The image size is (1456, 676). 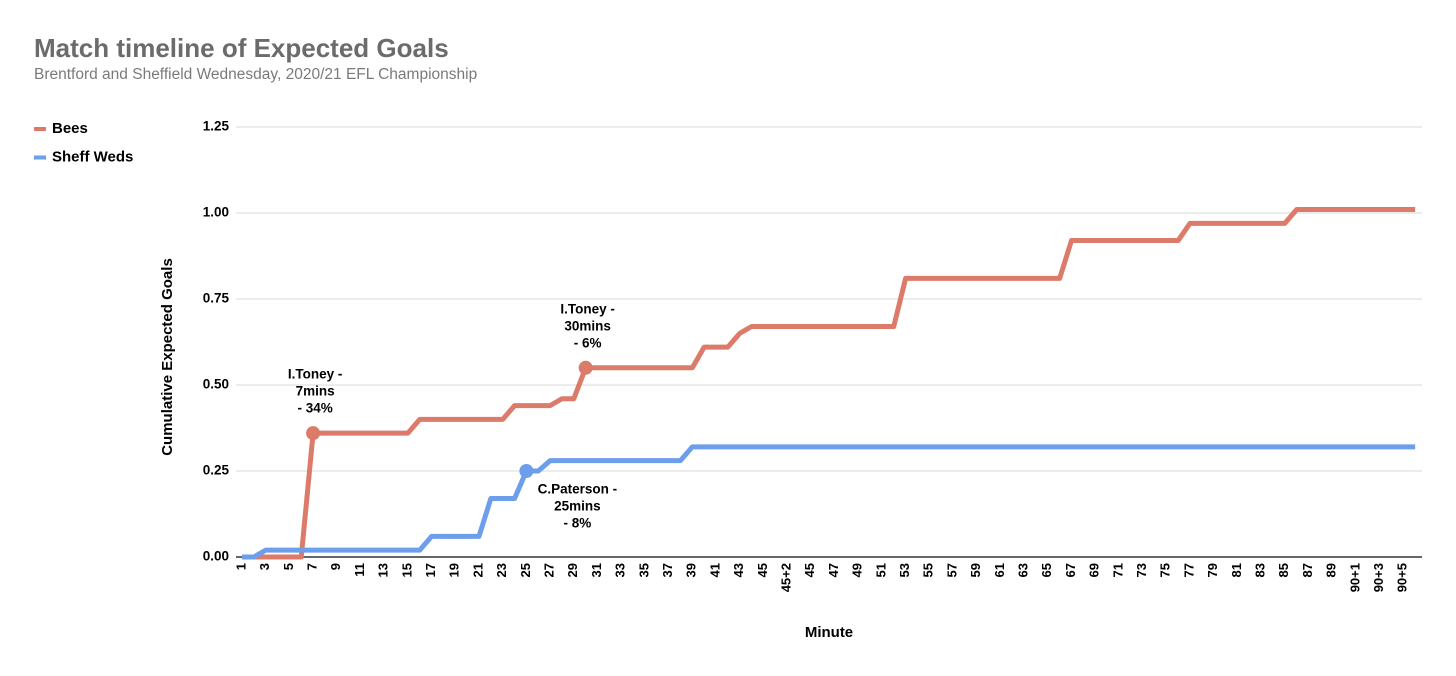 What do you see at coordinates (241, 48) in the screenshot?
I see `chart-title: Match timeline of Expected Goals` at bounding box center [241, 48].